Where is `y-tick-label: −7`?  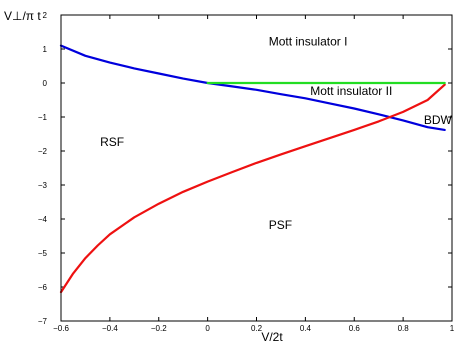 y-tick-label: −7 is located at coordinates (43, 321).